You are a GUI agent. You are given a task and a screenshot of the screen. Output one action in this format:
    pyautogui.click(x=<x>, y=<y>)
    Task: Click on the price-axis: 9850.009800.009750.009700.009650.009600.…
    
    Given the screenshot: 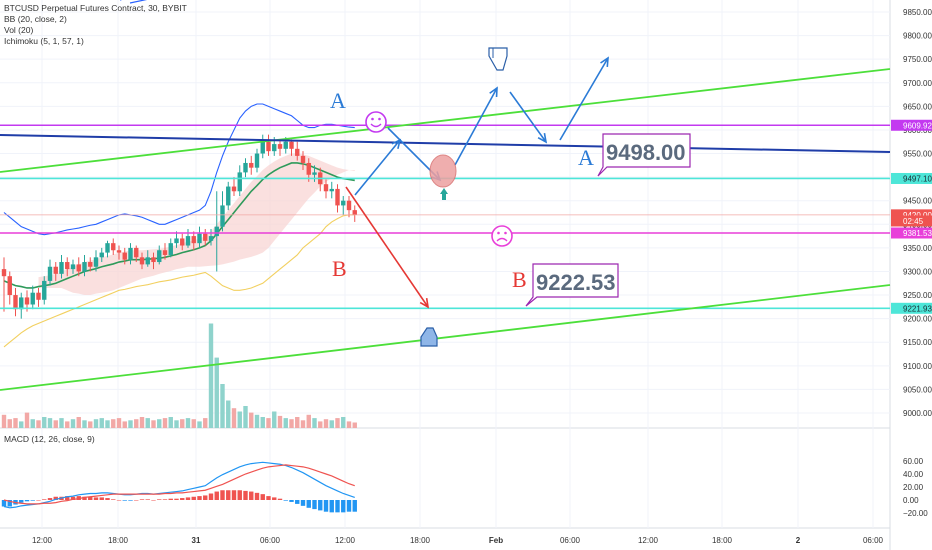 What is the action you would take?
    pyautogui.click(x=917, y=213)
    